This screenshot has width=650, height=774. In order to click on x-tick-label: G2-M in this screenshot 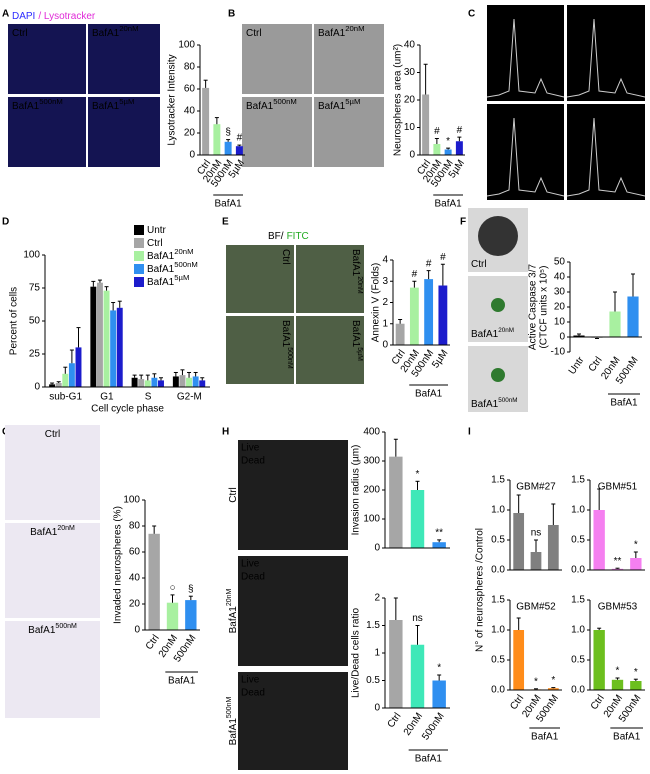, I will do `click(189, 397)`.